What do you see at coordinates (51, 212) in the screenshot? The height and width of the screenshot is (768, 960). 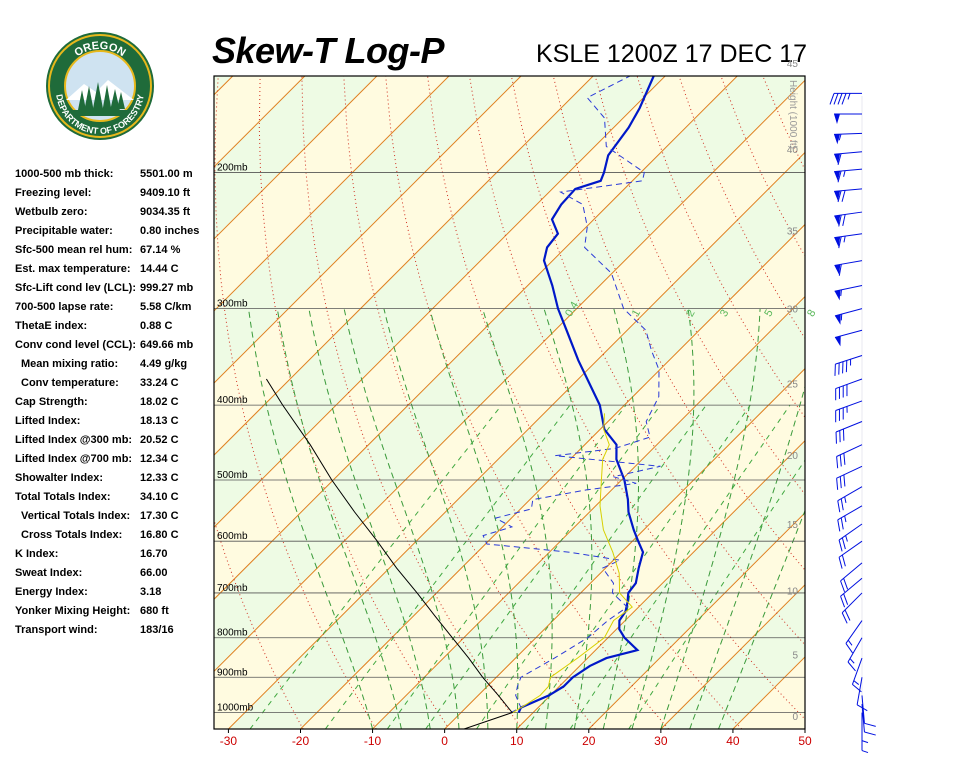 I see `stat-label: Wetbulb zero:` at bounding box center [51, 212].